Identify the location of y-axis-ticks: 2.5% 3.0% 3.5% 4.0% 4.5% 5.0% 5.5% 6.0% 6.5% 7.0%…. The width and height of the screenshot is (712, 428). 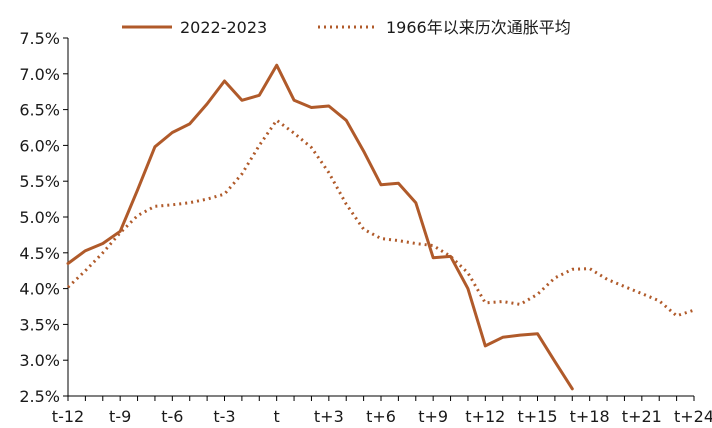
(43, 217).